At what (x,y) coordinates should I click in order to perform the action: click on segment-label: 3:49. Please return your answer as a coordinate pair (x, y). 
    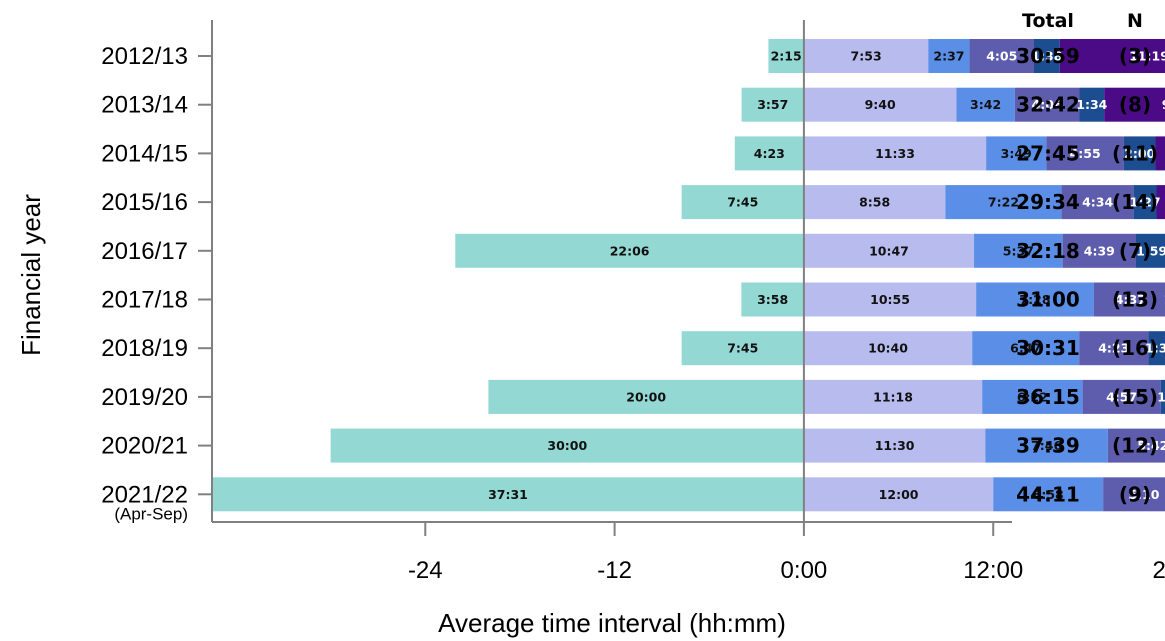
    Looking at the image, I should click on (1016, 153).